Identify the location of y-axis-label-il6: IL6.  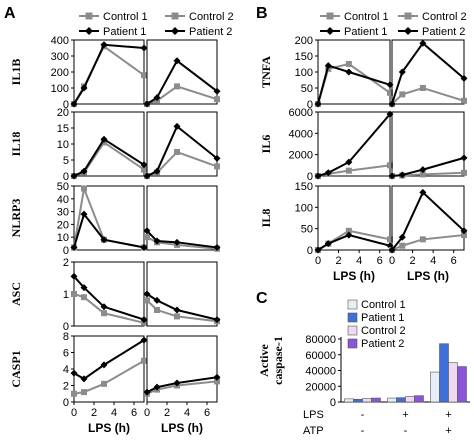
(266, 144).